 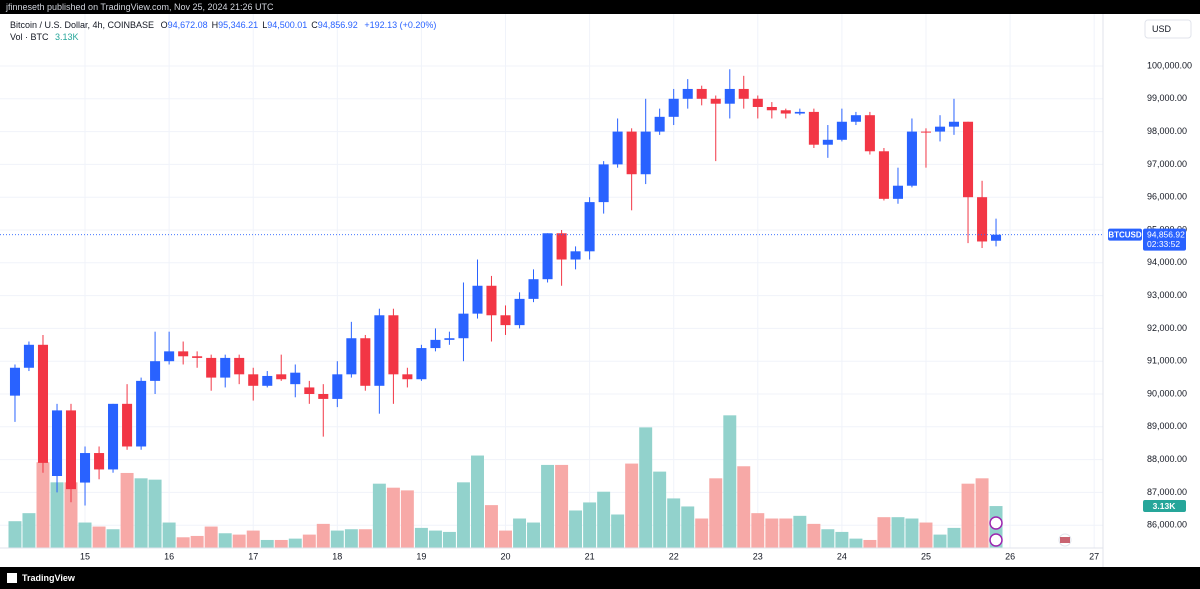 What do you see at coordinates (1165, 506) in the screenshot?
I see `volume-axis-label: 3.13K` at bounding box center [1165, 506].